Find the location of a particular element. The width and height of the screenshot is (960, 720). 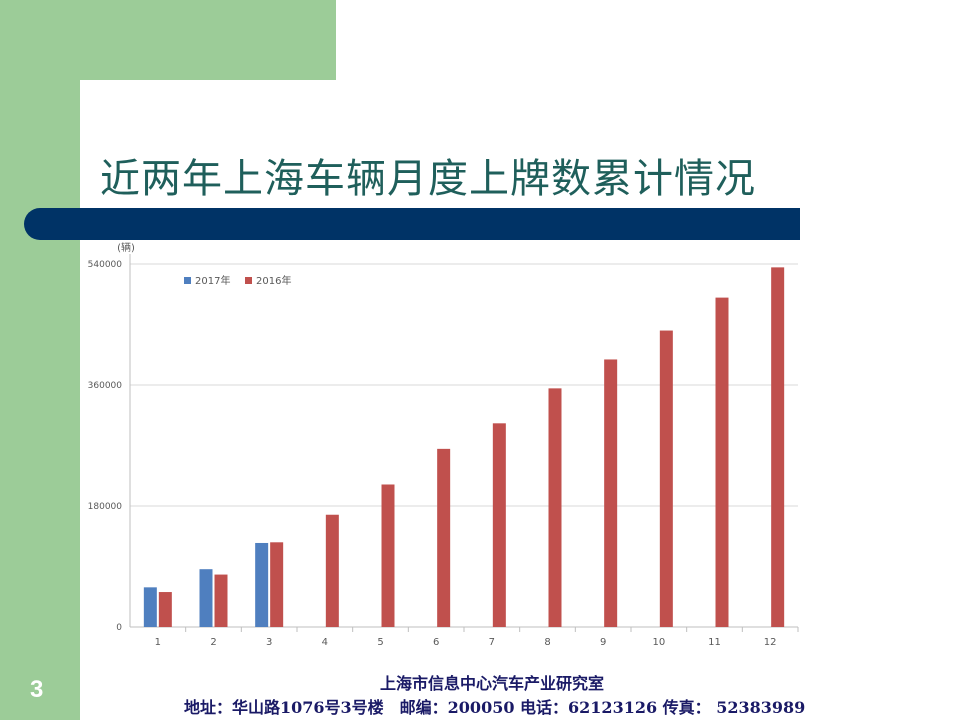

y-tick-label: 0 is located at coordinates (119, 628).